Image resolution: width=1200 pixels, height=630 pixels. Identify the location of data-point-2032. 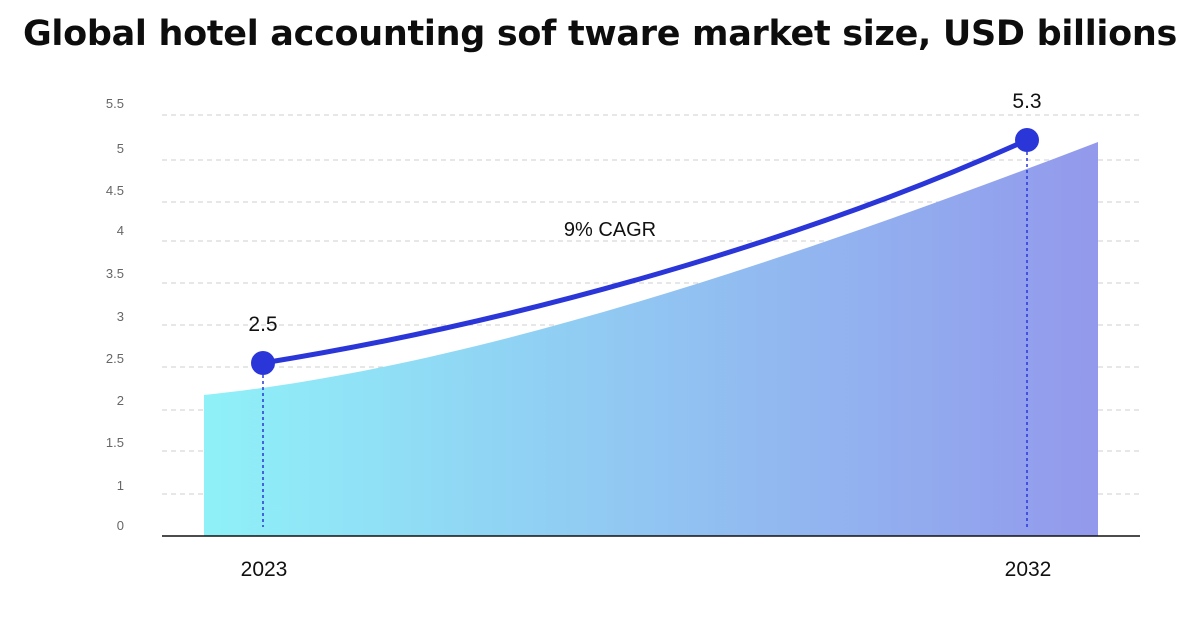
(1027, 140).